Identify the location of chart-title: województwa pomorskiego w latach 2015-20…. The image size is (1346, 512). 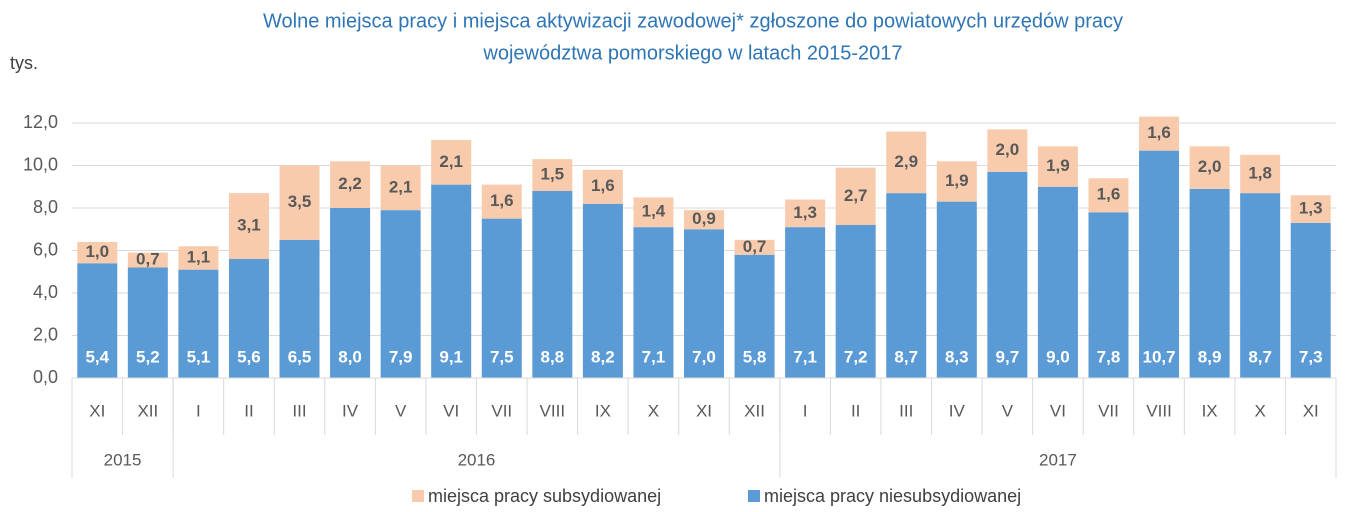
(692, 53).